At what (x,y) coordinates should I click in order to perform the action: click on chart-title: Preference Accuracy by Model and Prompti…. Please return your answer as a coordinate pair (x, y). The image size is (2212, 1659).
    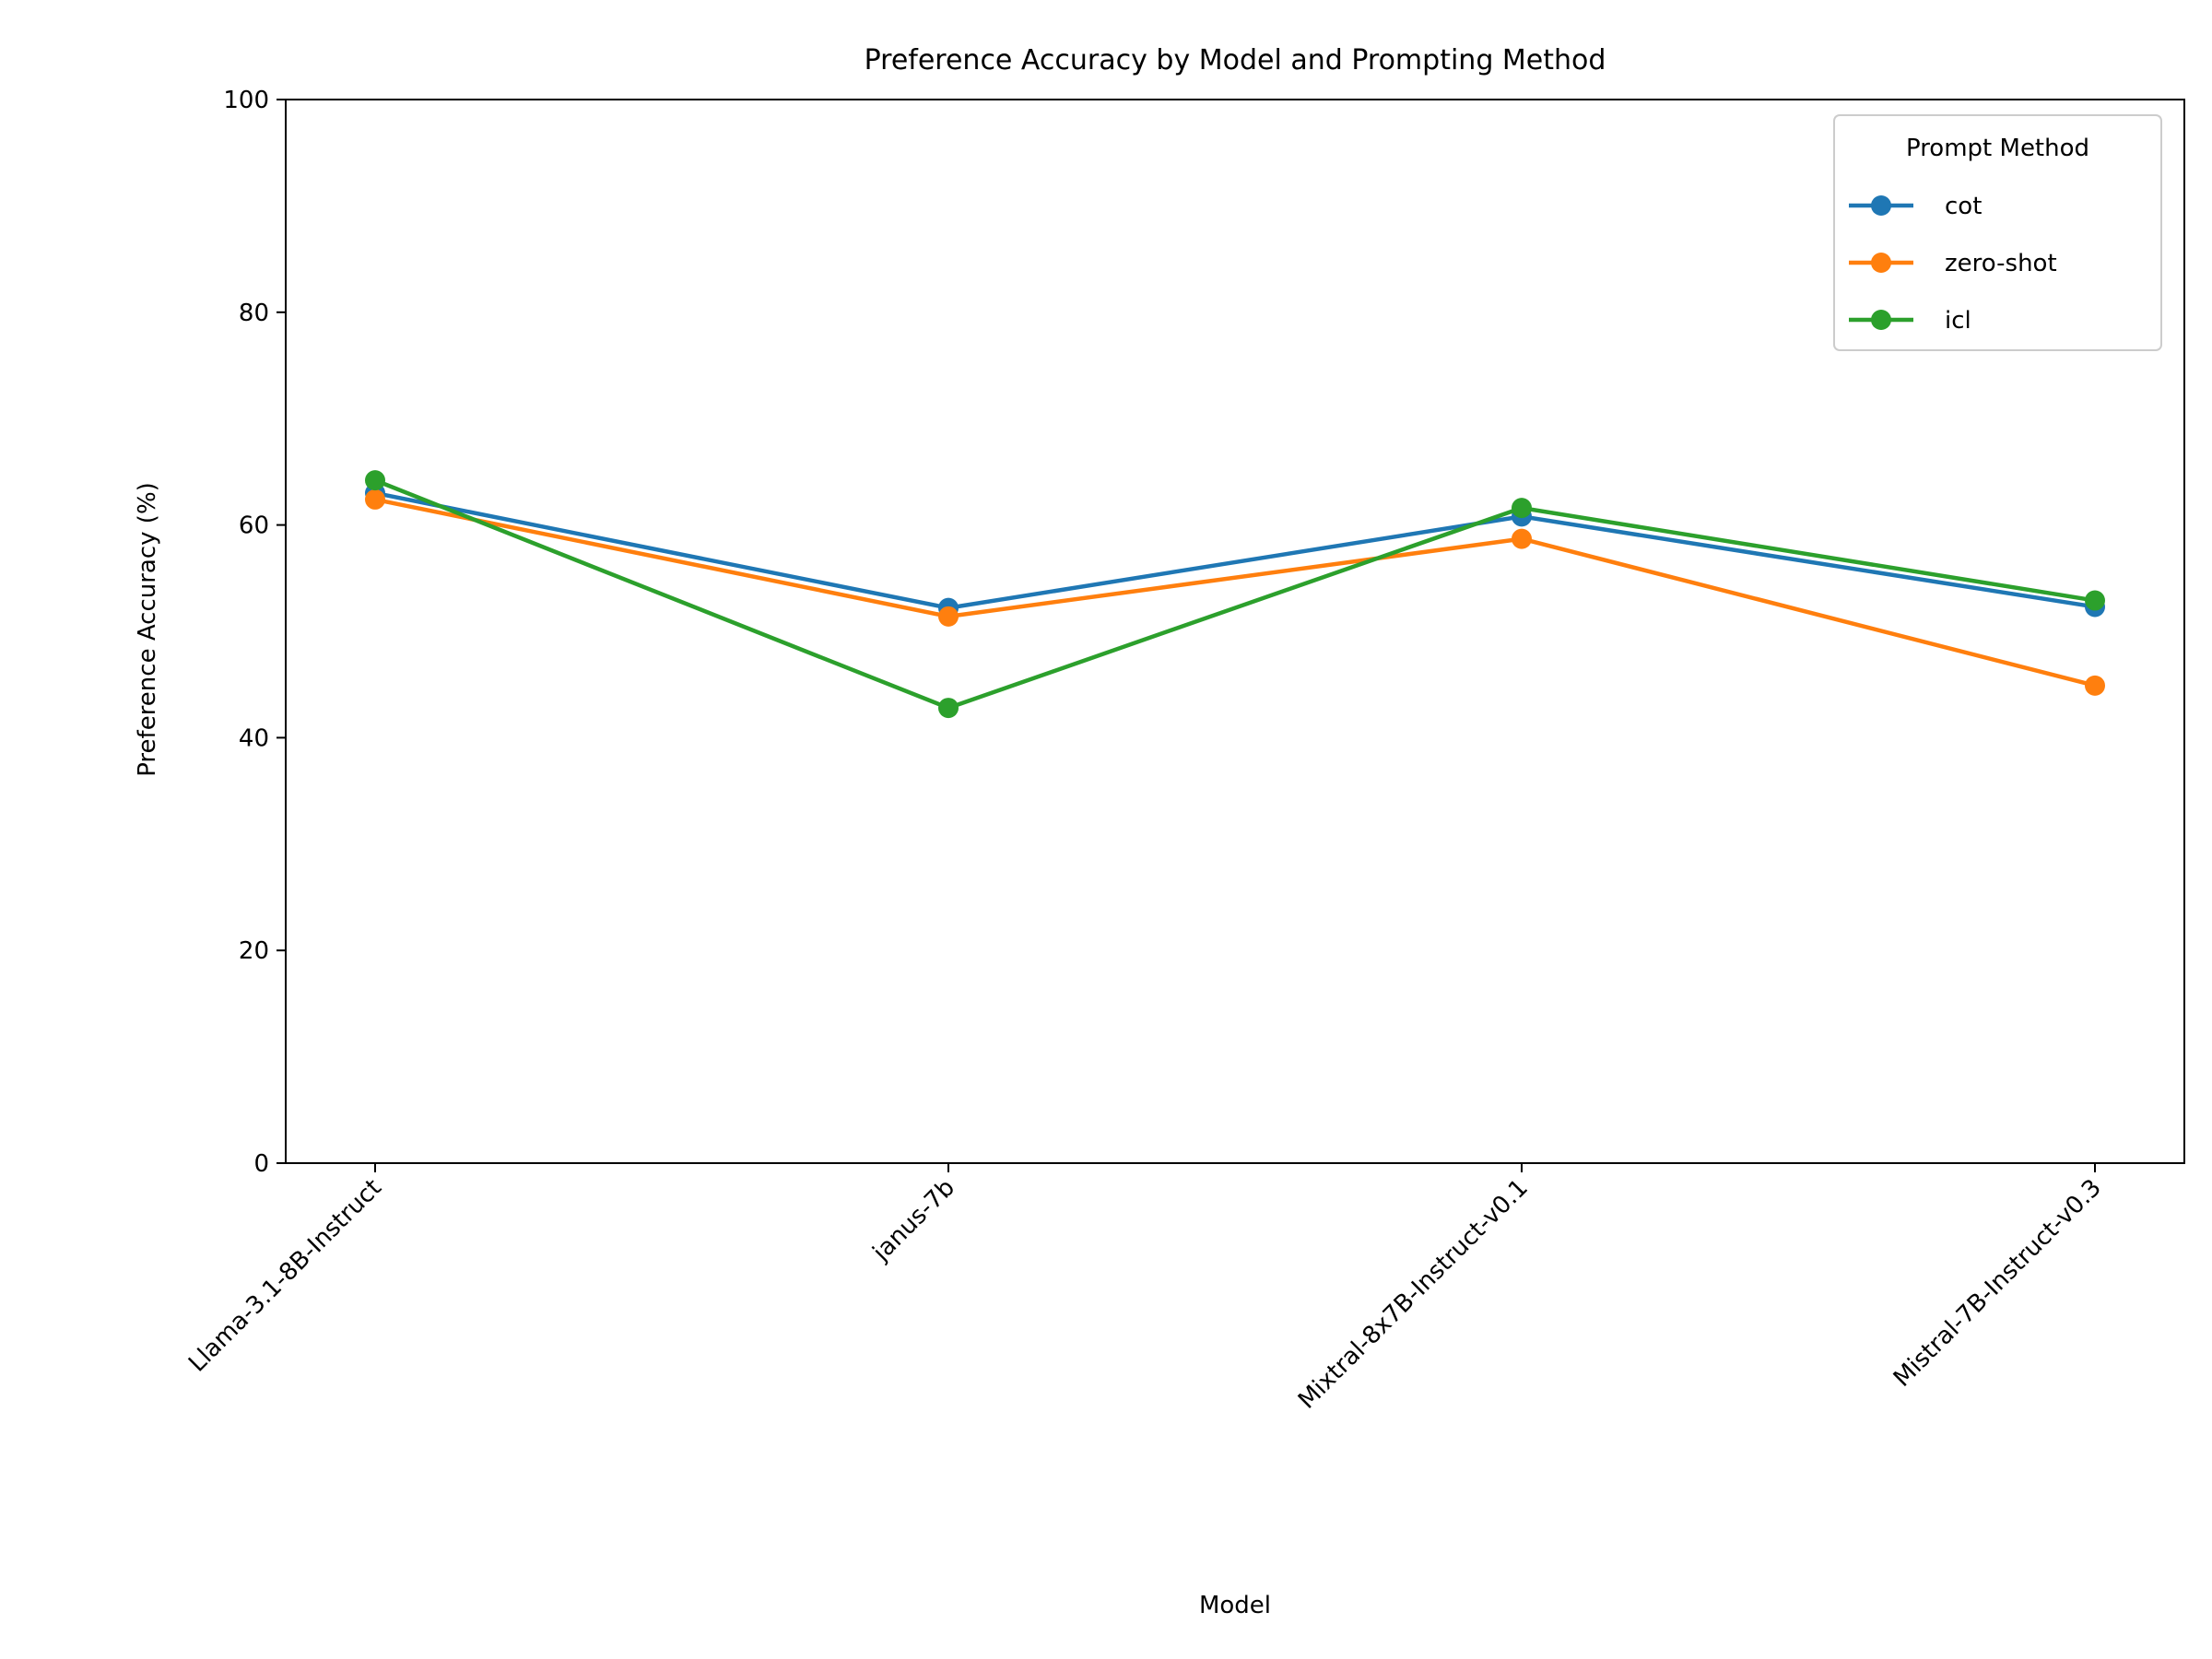
    Looking at the image, I should click on (1235, 60).